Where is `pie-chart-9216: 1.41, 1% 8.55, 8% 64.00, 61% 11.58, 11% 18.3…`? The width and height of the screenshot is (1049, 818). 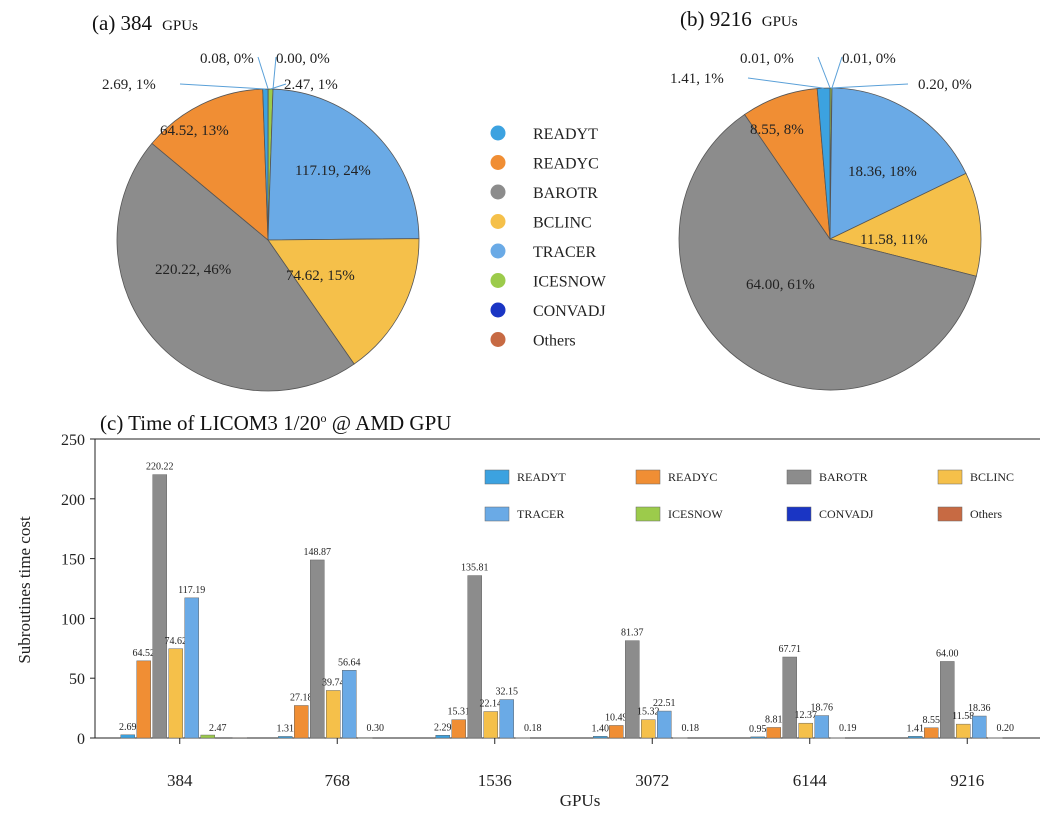
pie-chart-9216: 1.41, 1% 8.55, 8% 64.00, 61% 11.58, 11% 18.3… is located at coordinates (826, 221).